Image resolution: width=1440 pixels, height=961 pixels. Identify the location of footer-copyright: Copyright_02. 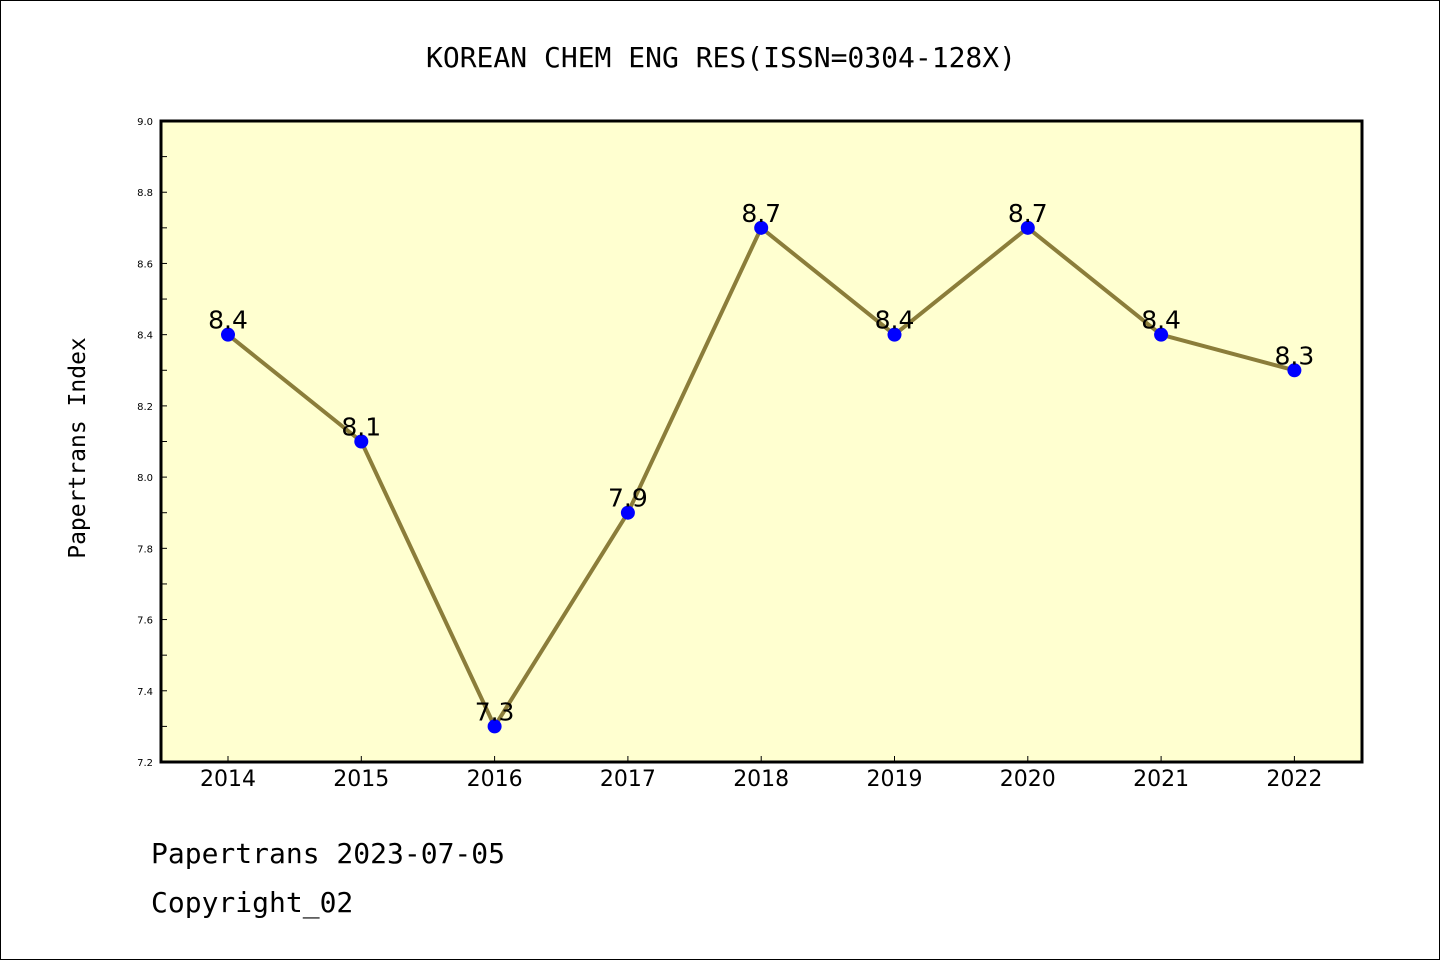
(252, 902).